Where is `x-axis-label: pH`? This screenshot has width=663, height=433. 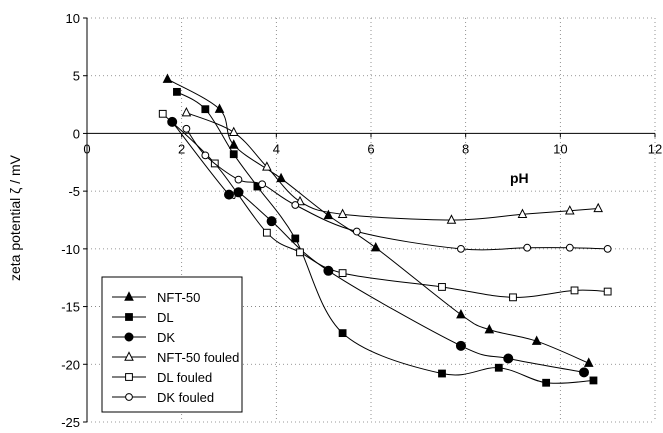
x-axis-label: pH is located at coordinates (519, 178).